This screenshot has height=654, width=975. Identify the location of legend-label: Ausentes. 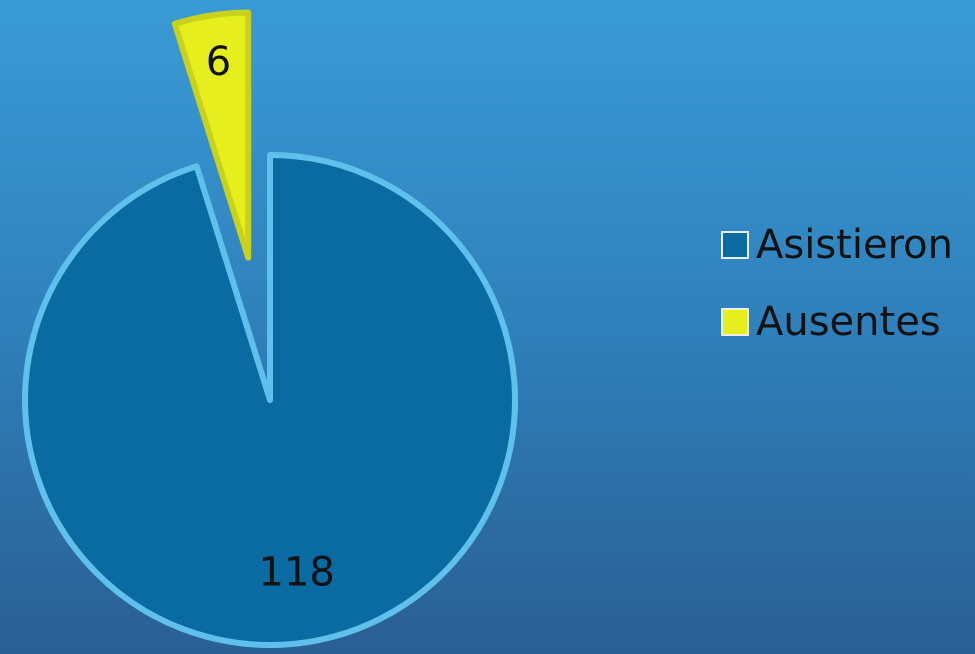
(848, 322).